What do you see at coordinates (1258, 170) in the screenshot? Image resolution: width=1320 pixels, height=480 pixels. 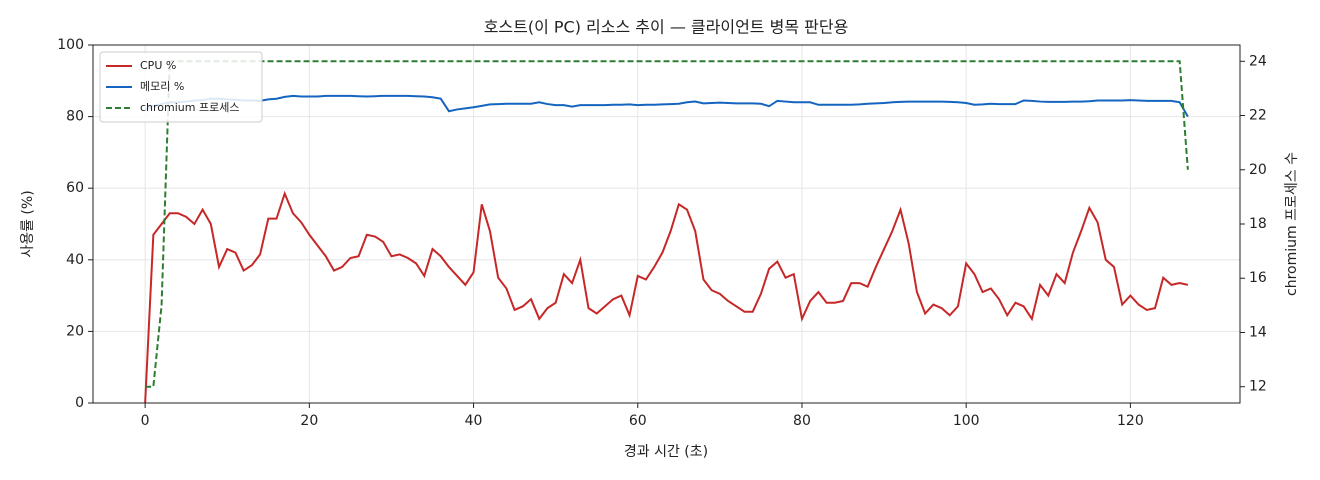 I see `y2-tick-label: 20` at bounding box center [1258, 170].